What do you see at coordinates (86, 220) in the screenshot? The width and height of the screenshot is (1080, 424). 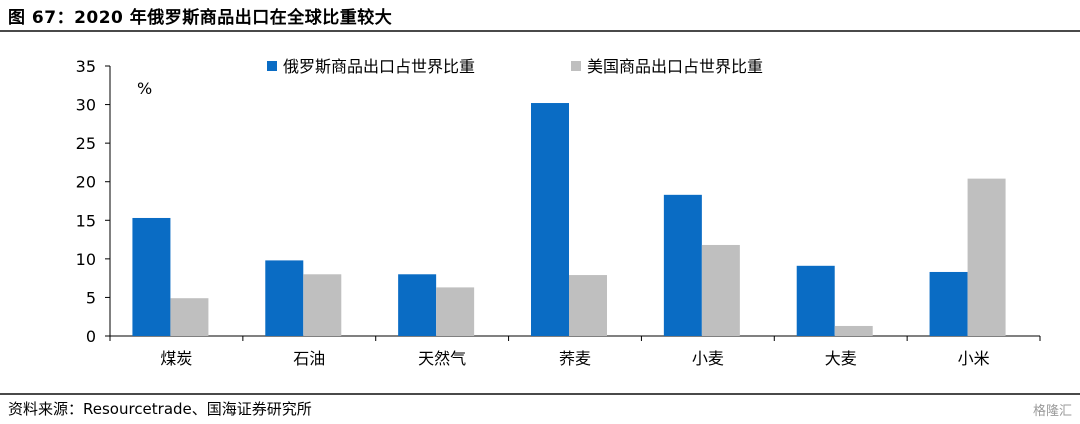 I see `y-tick-label: 15` at bounding box center [86, 220].